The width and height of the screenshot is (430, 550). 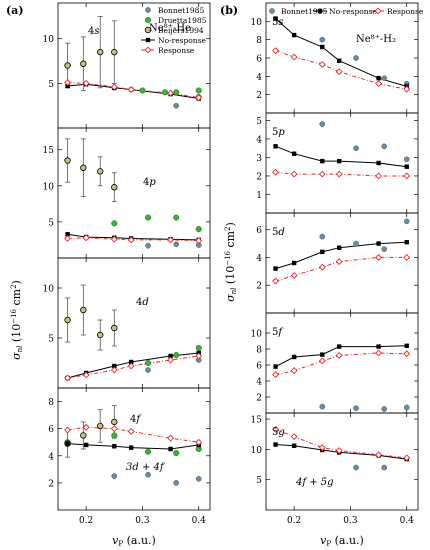 What do you see at coordinates (15, 10) in the screenshot?
I see `panel-a-label: (a)` at bounding box center [15, 10].